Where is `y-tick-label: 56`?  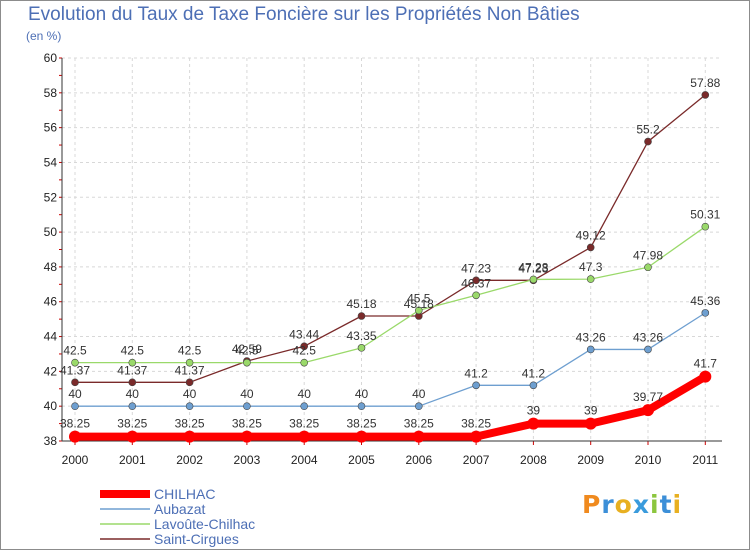 y-tick-label: 56 is located at coordinates (51, 128).